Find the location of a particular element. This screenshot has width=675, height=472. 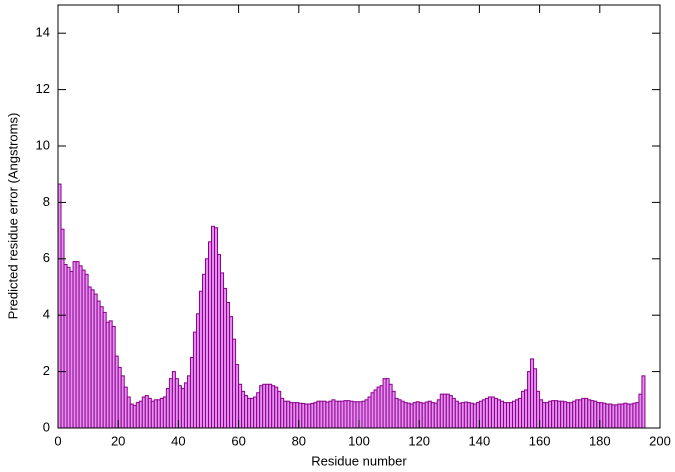

x-tick-label: 140 is located at coordinates (480, 440).